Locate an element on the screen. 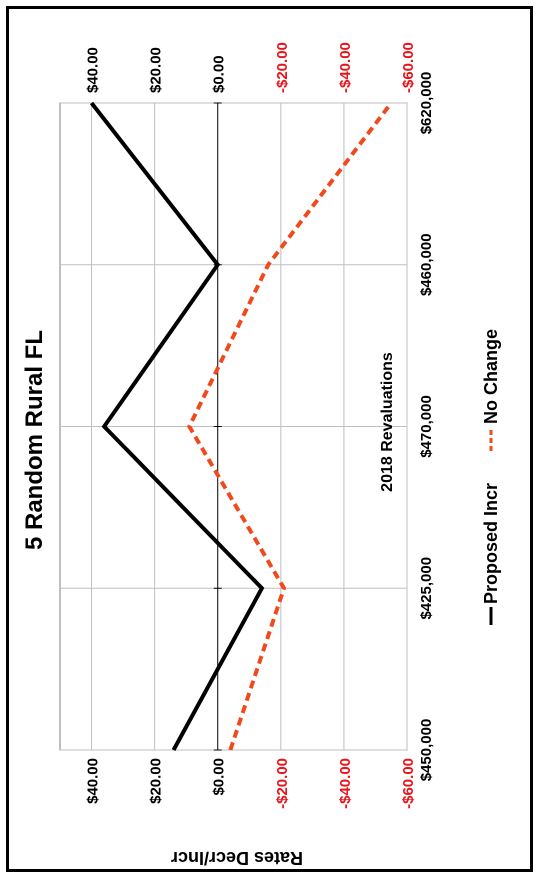 This screenshot has width=545, height=881. value-tick-label-bottom: -$60.00 is located at coordinates (408, 783).